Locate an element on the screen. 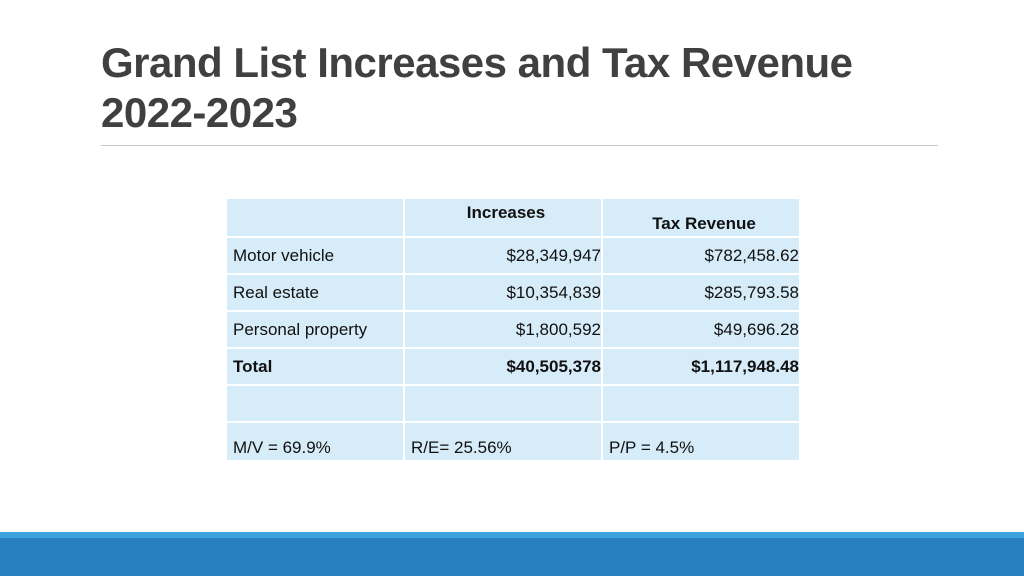 The height and width of the screenshot is (576, 1024). table-total-row: Total $40,505,378 $1,117,948.48 is located at coordinates (513, 366).